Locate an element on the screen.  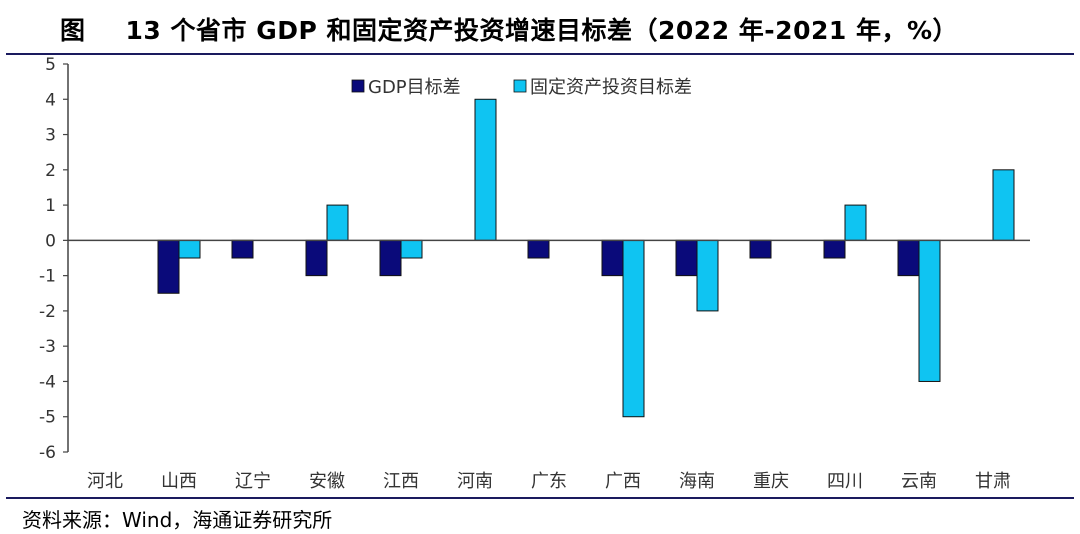
y-tick-label: 4 is located at coordinates (50, 100).